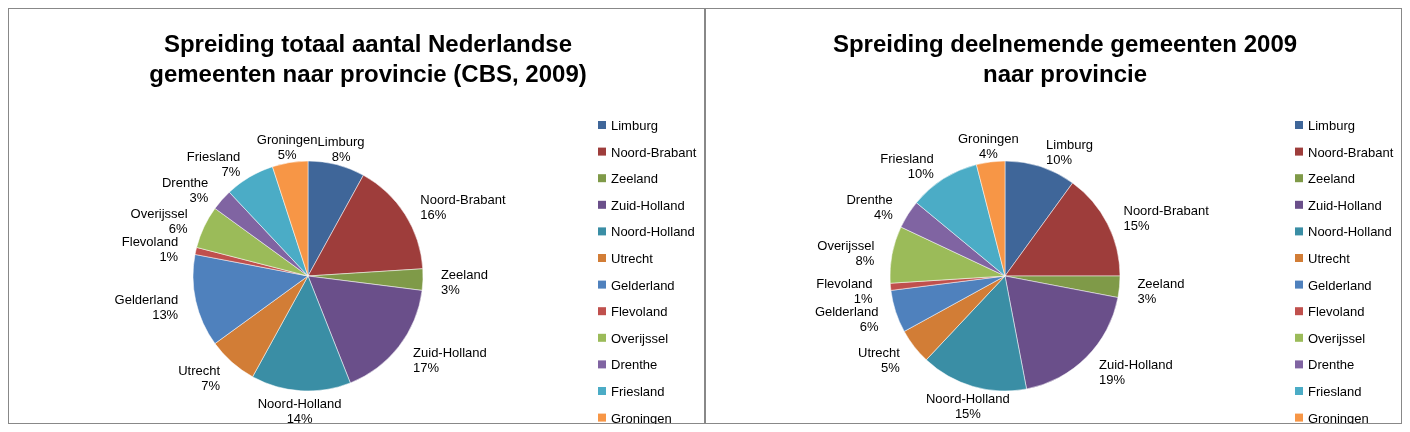 The image size is (1410, 432). Describe the element at coordinates (300, 418) in the screenshot. I see `data-label: 14%` at that location.